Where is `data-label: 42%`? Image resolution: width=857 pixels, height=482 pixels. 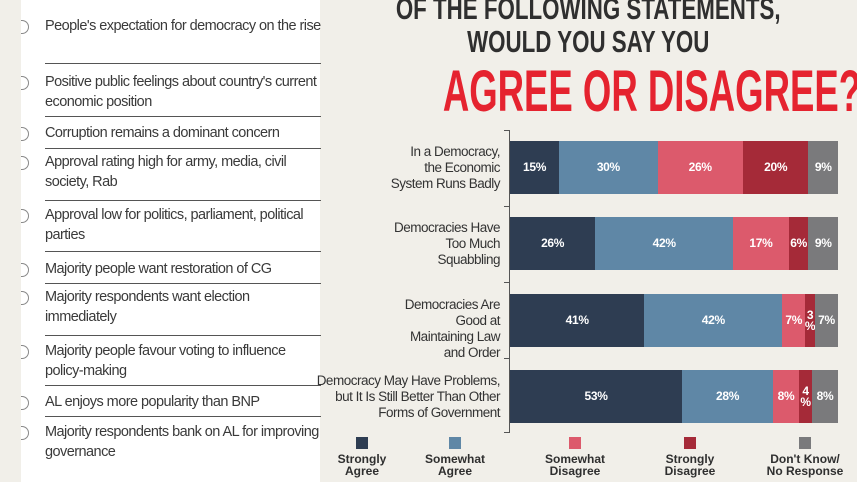
data-label: 42% is located at coordinates (664, 243).